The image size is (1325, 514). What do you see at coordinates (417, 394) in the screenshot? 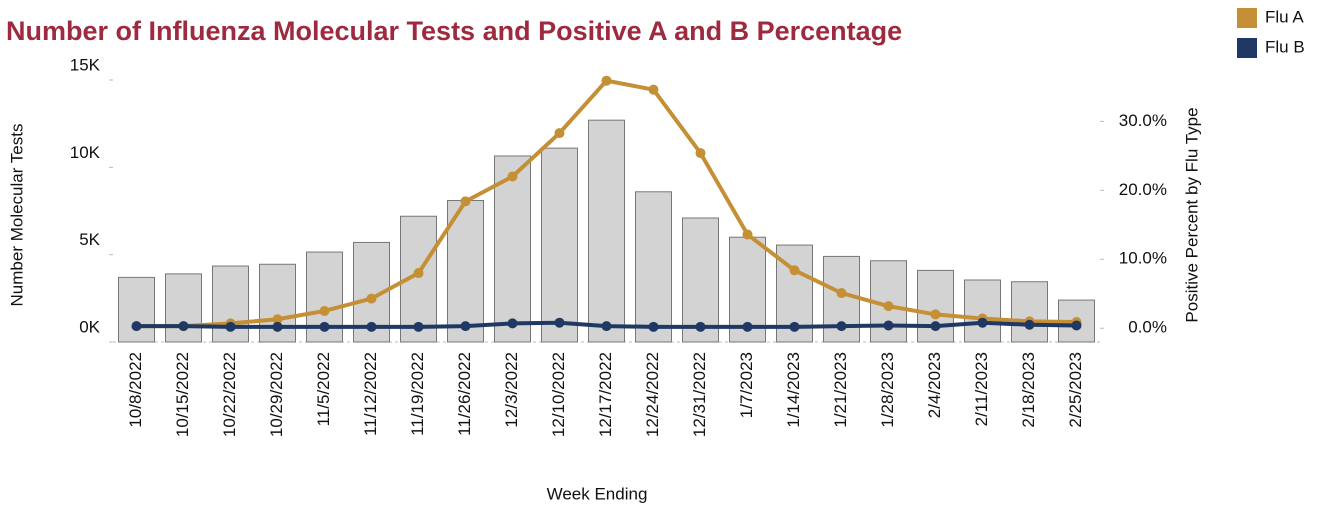
I see `x-tick-label: 11/19/2022` at bounding box center [417, 394].